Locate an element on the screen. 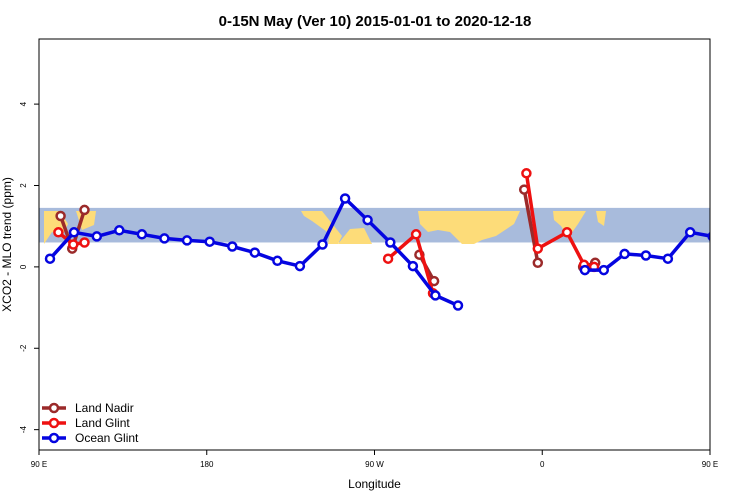 This screenshot has height=500, width=750. ocean-glint-line is located at coordinates (646, 251).